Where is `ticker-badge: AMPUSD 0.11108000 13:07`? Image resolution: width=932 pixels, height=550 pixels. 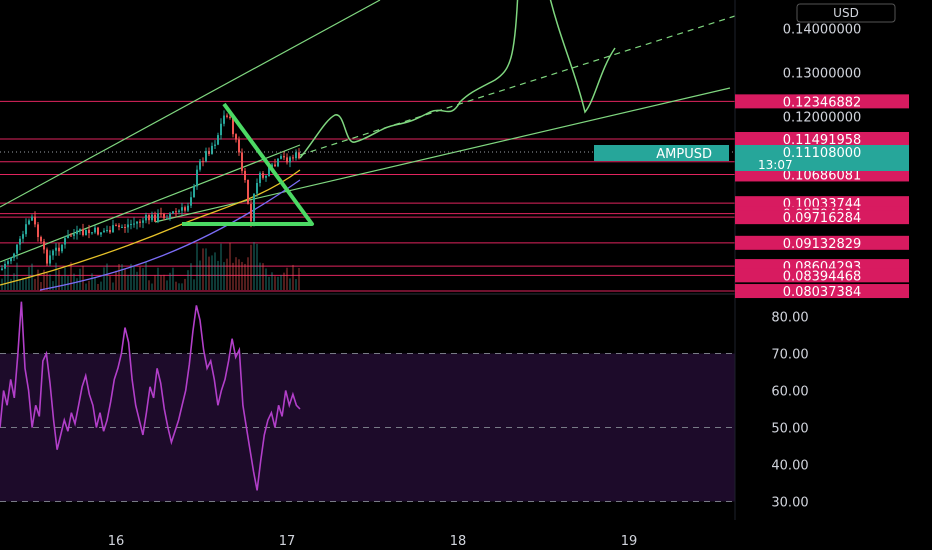 ticker-badge: AMPUSD 0.11108000 13:07 is located at coordinates (751, 158).